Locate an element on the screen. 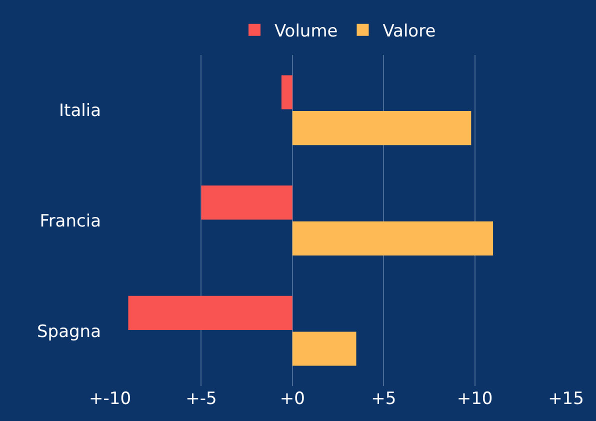 The height and width of the screenshot is (421, 596). y-tick-label: Spagna is located at coordinates (69, 332).